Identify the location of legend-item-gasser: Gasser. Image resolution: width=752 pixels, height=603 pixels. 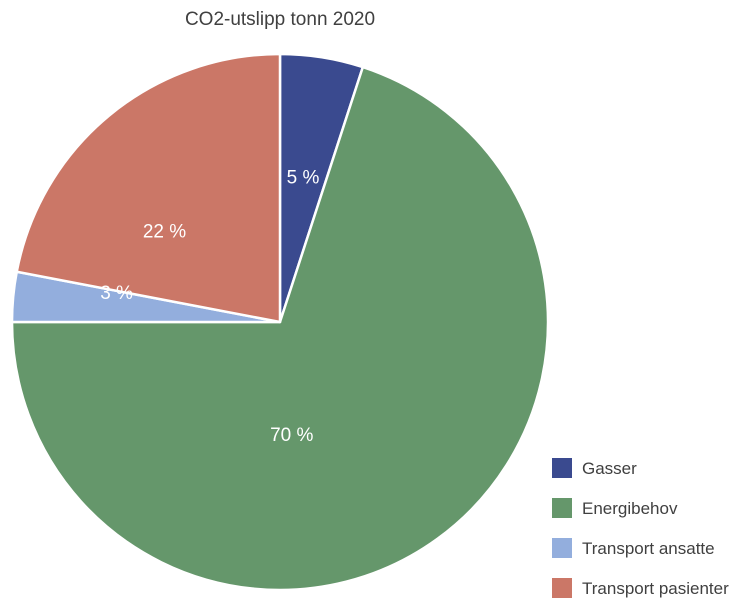
(594, 468).